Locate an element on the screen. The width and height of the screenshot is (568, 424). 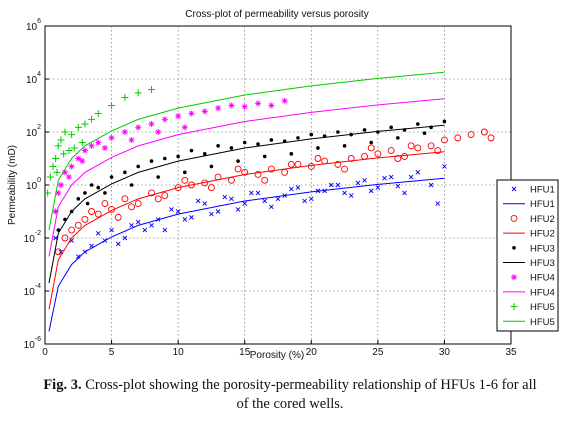
x-tick-label: 15 is located at coordinates (245, 352).